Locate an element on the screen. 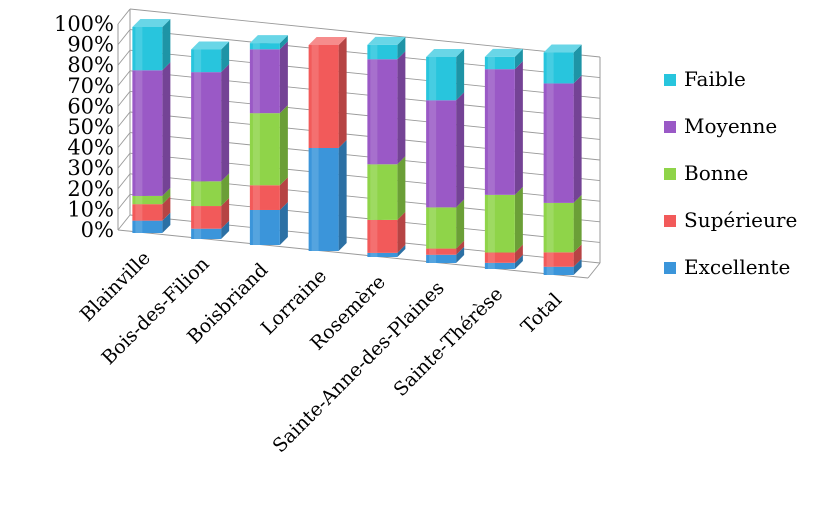 Image resolution: width=826 pixels, height=506 pixels. legend-item-superieure: Supérieure is located at coordinates (730, 220).